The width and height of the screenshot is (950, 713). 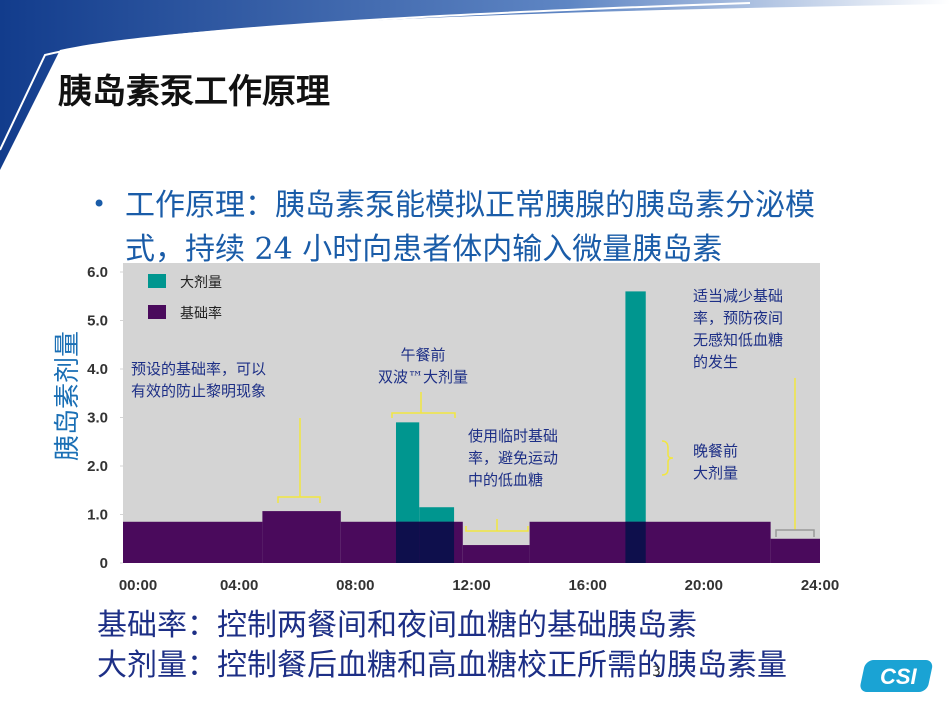 What do you see at coordinates (715, 451) in the screenshot?
I see `annotation: 晚餐前` at bounding box center [715, 451].